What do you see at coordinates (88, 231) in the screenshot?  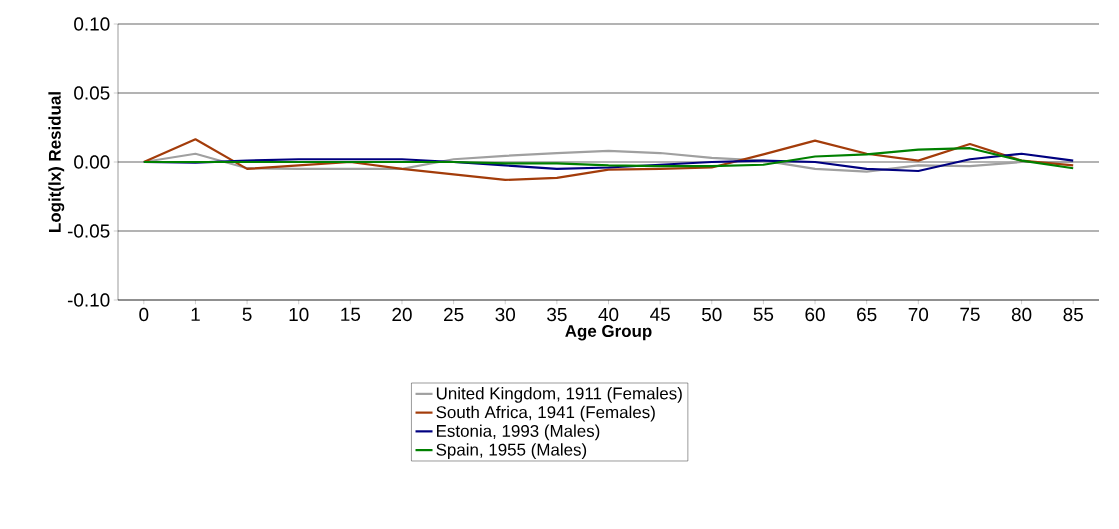 I see `y-tick-label: -0.05` at bounding box center [88, 231].